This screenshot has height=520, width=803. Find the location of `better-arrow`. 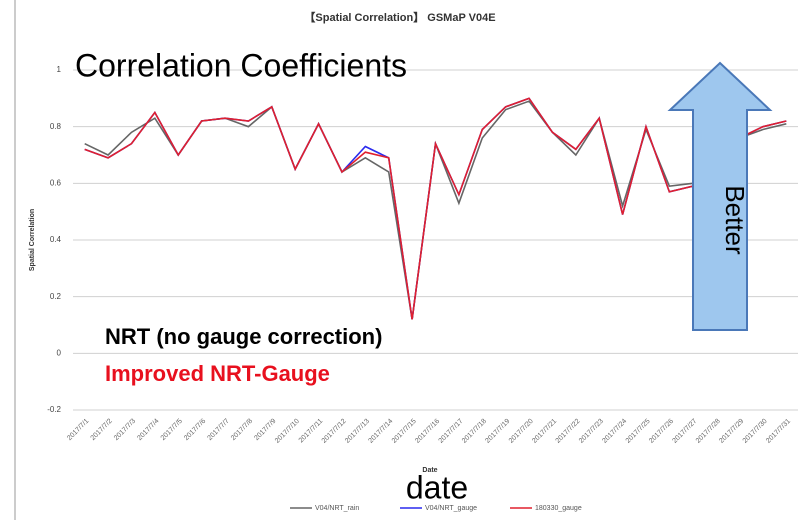

better-arrow is located at coordinates (720, 196).